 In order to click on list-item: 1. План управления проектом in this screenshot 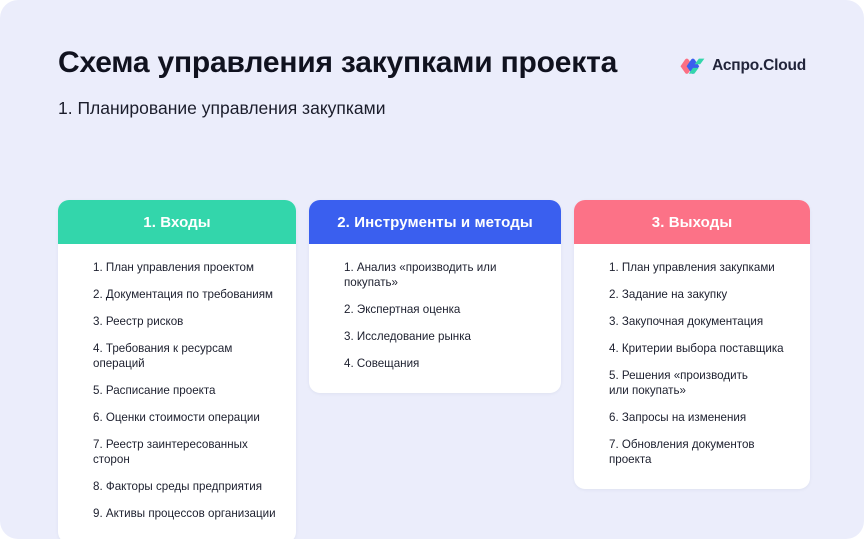, I will do `click(178, 267)`.